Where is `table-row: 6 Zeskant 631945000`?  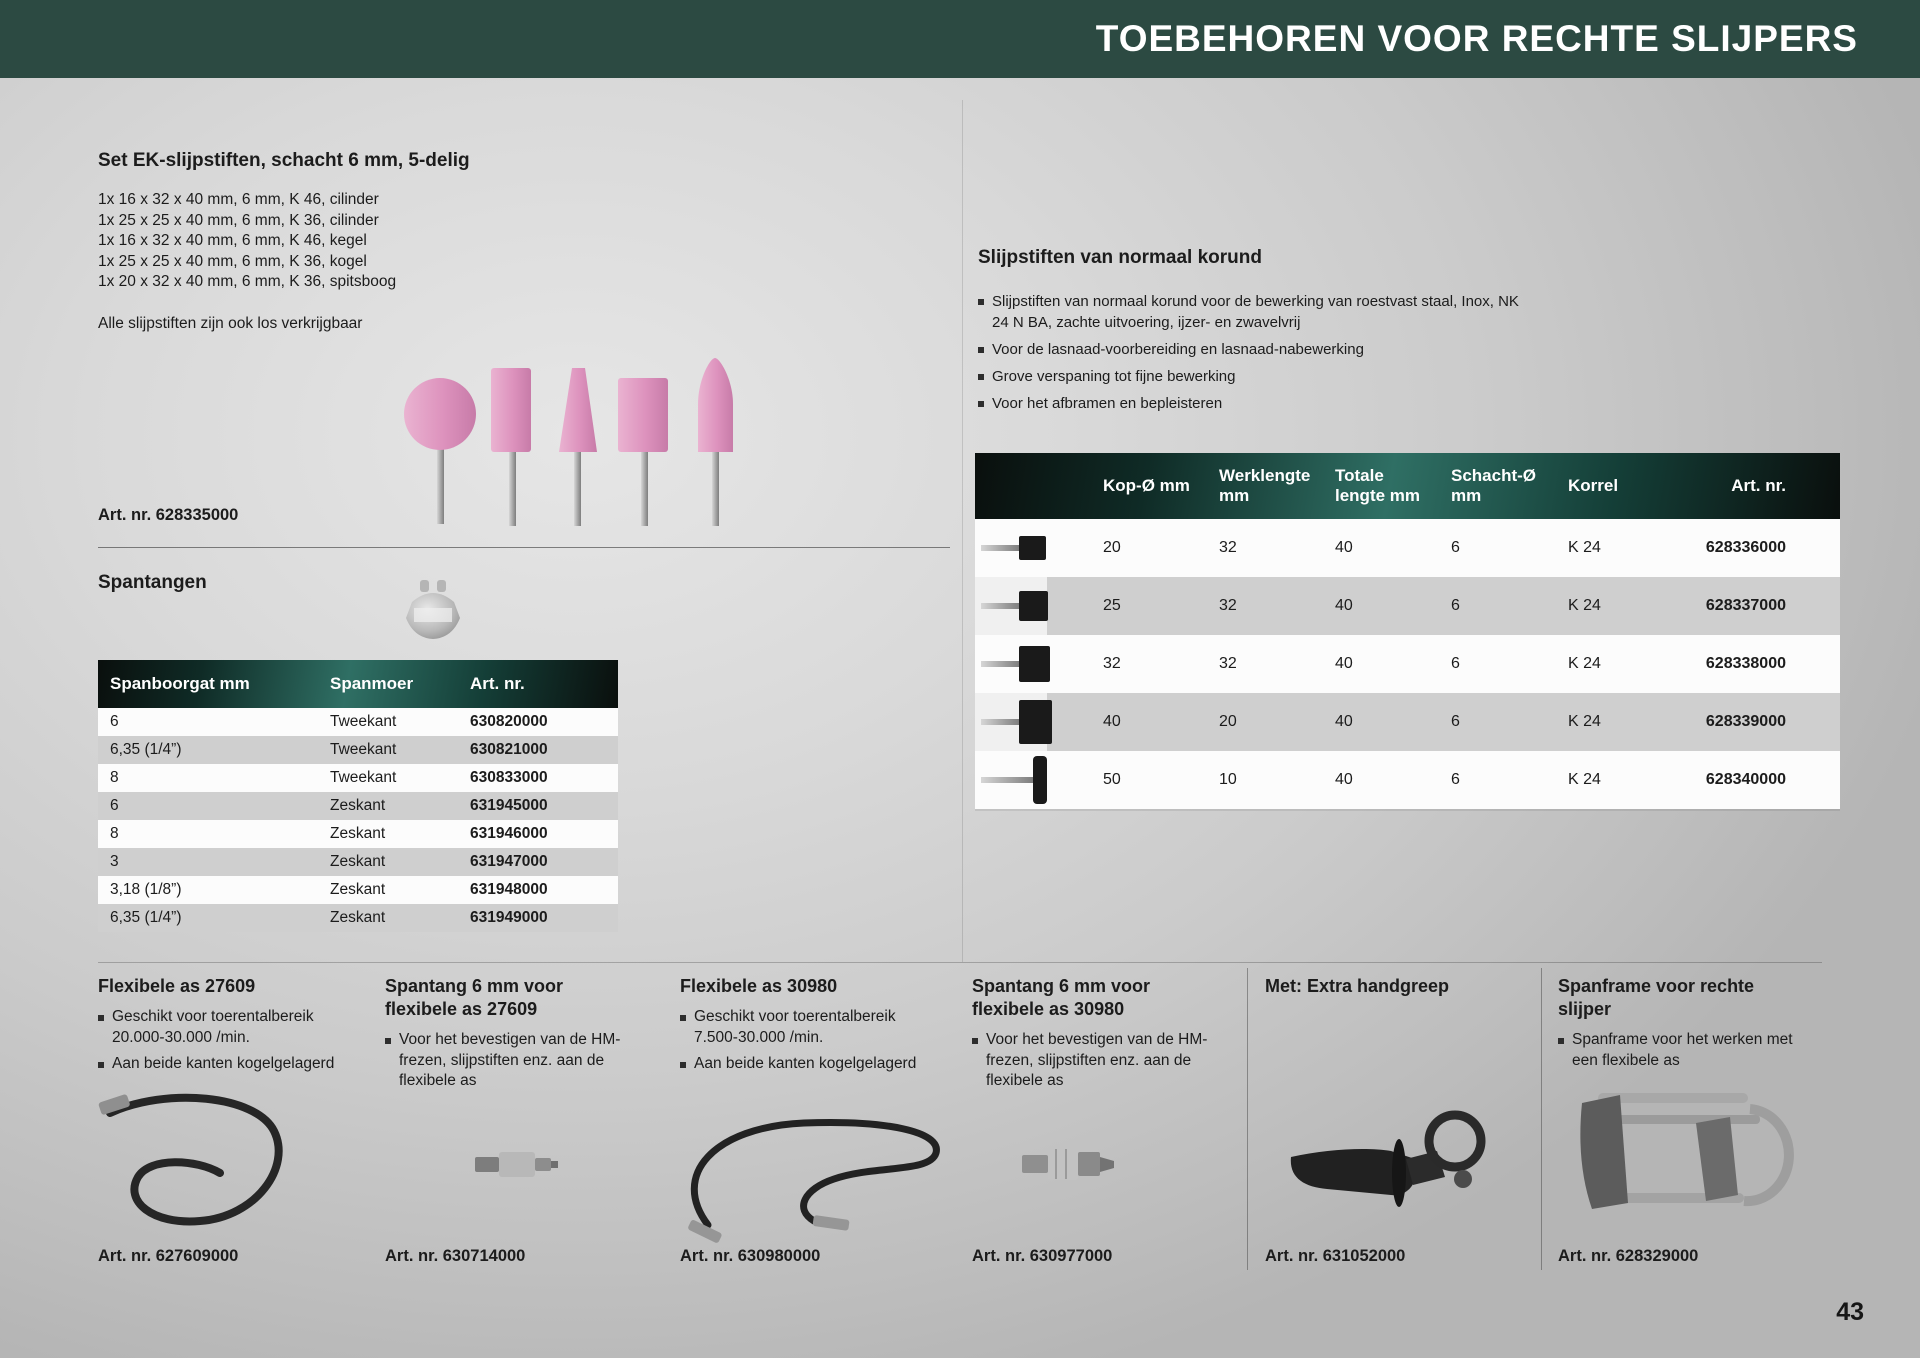
table-row: 6 Zeskant 631945000 is located at coordinates (358, 806).